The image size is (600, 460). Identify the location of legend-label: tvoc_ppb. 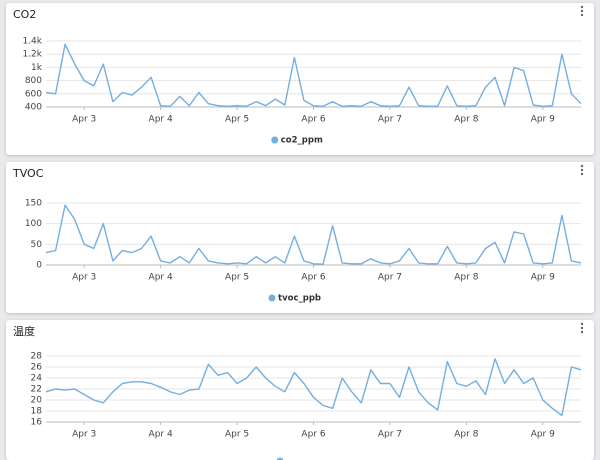
(299, 299).